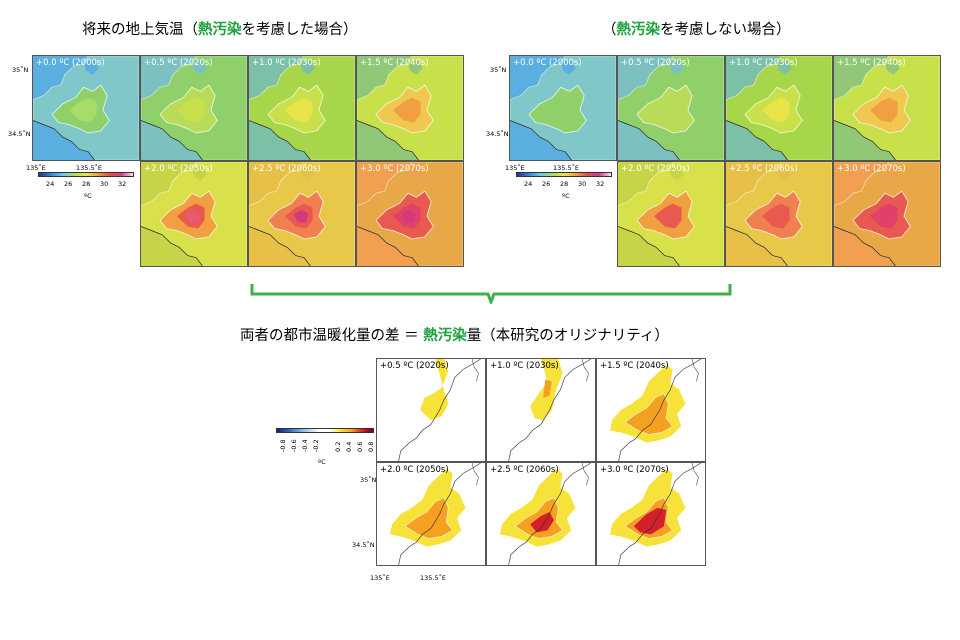 The image size is (960, 640). I want to click on diff-tick: -0.2, so click(316, 445).